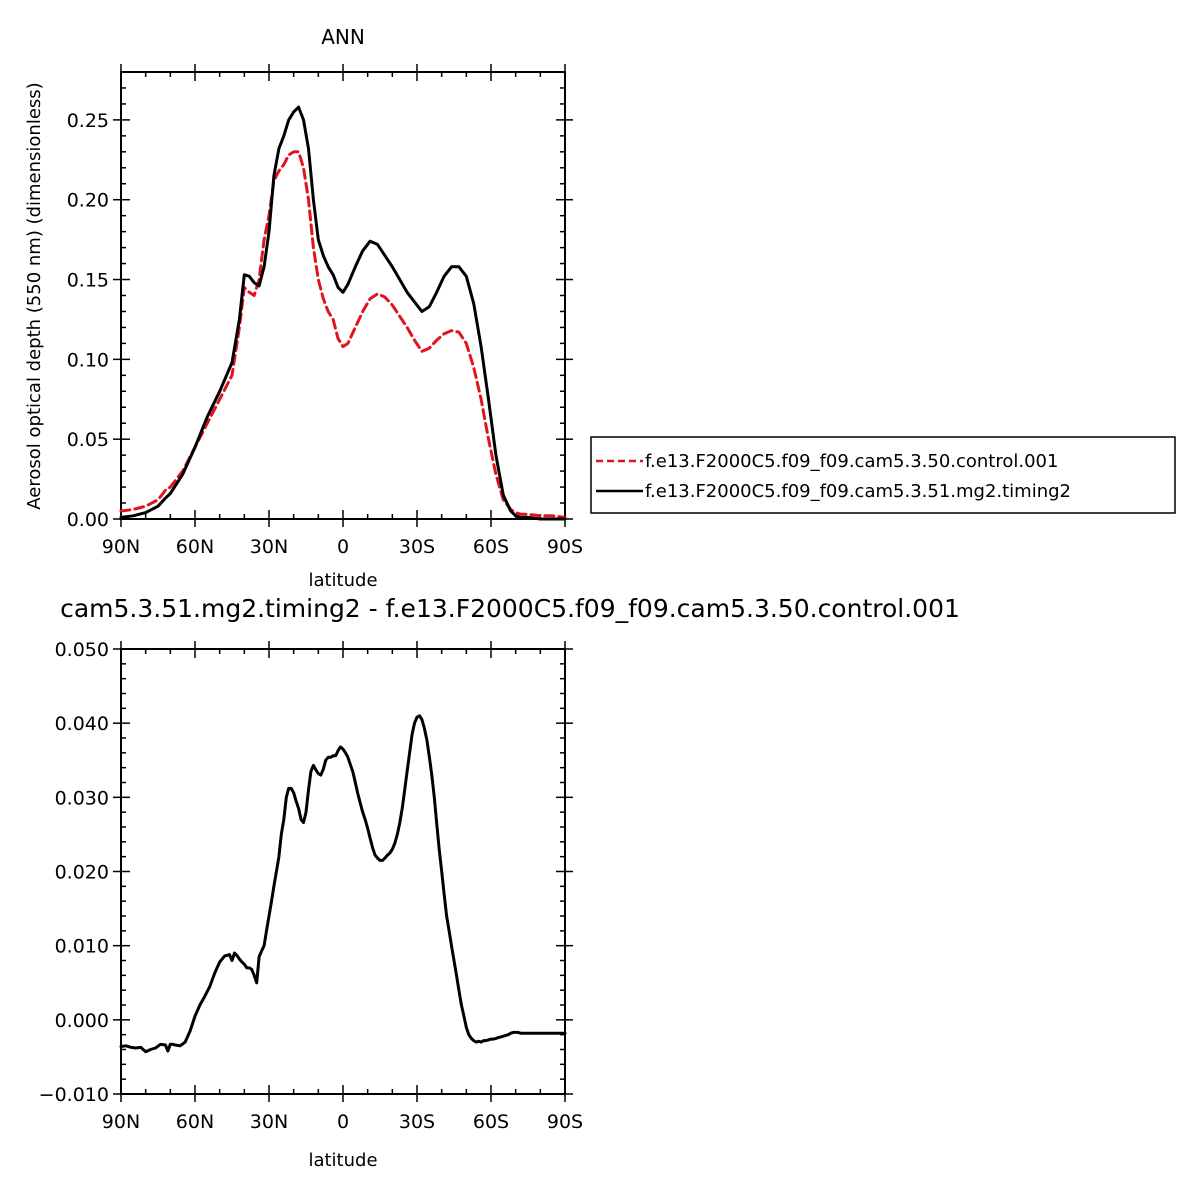  What do you see at coordinates (342, 580) in the screenshot?
I see `top-xlabel: latitude` at bounding box center [342, 580].